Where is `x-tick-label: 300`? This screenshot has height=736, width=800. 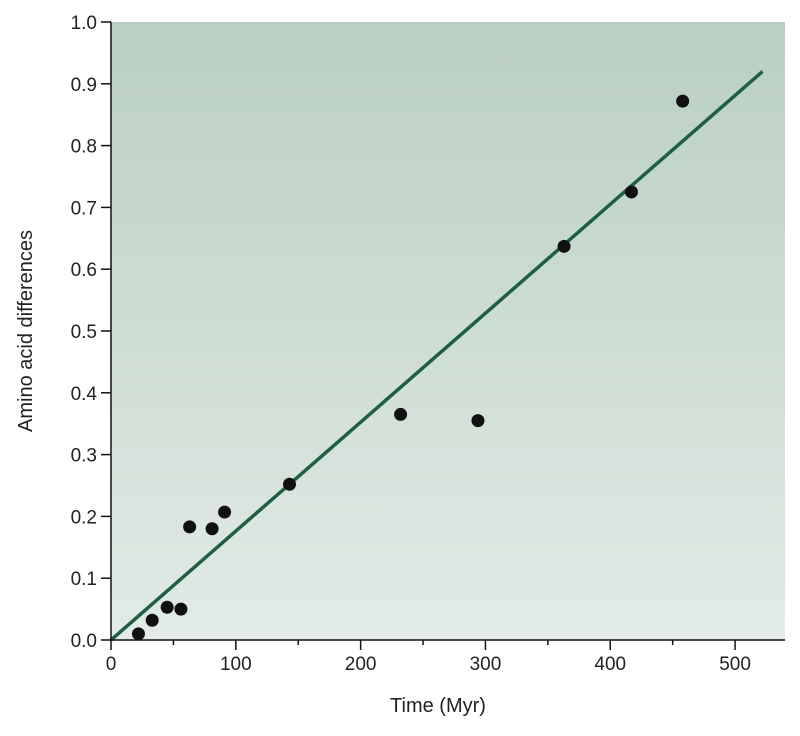
x-tick-label: 300 is located at coordinates (486, 664).